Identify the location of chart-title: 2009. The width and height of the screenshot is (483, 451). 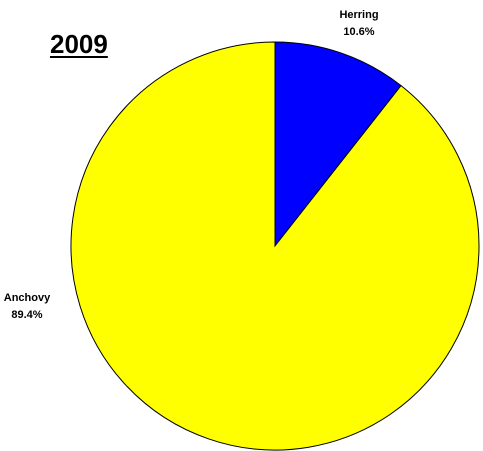
(79, 44).